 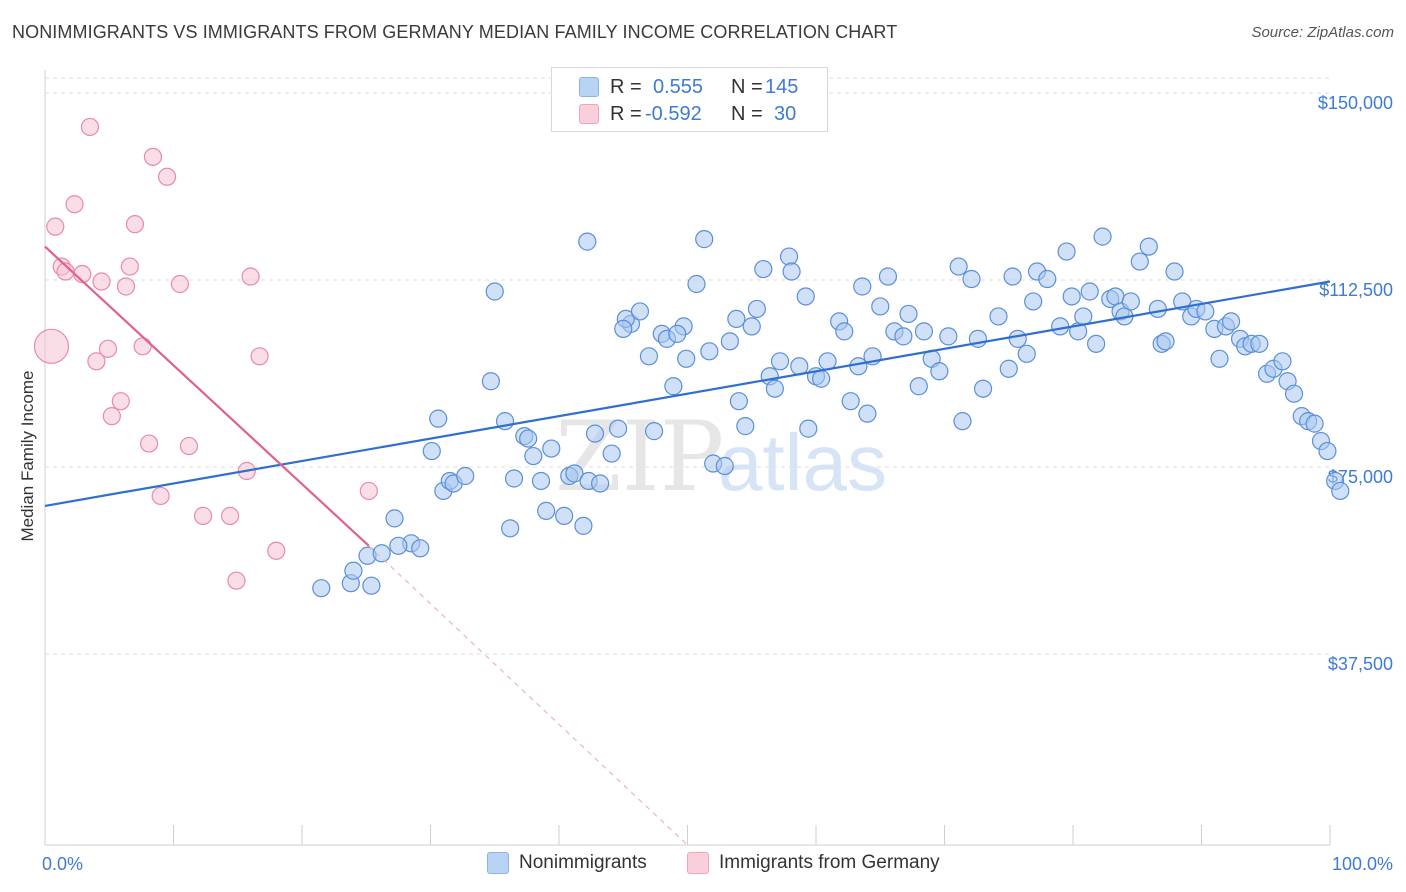 What do you see at coordinates (528, 695) in the screenshot?
I see `trend-line-immigrants-extension` at bounding box center [528, 695].